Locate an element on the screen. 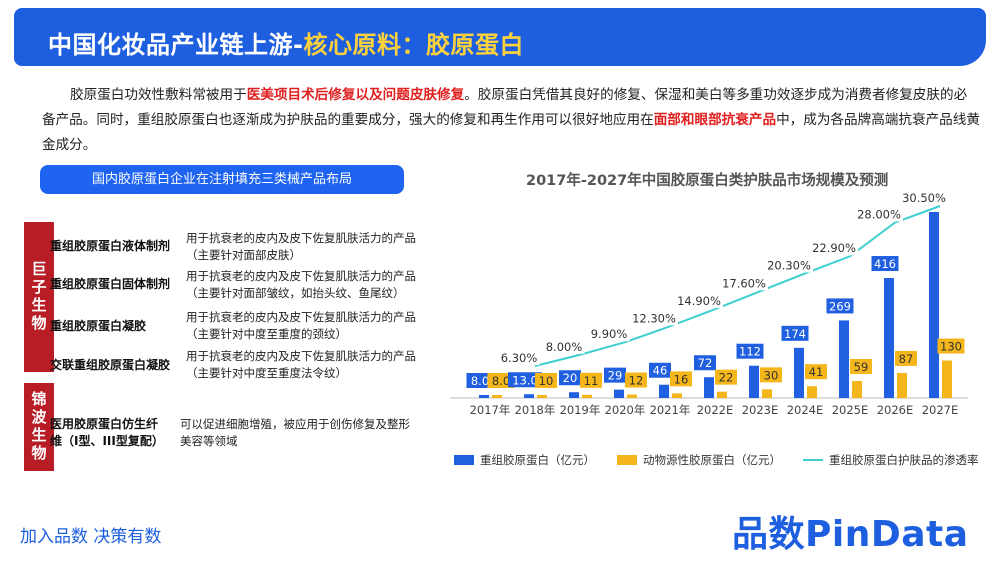 The image size is (1000, 562). data-label-animal: 87 is located at coordinates (906, 359).